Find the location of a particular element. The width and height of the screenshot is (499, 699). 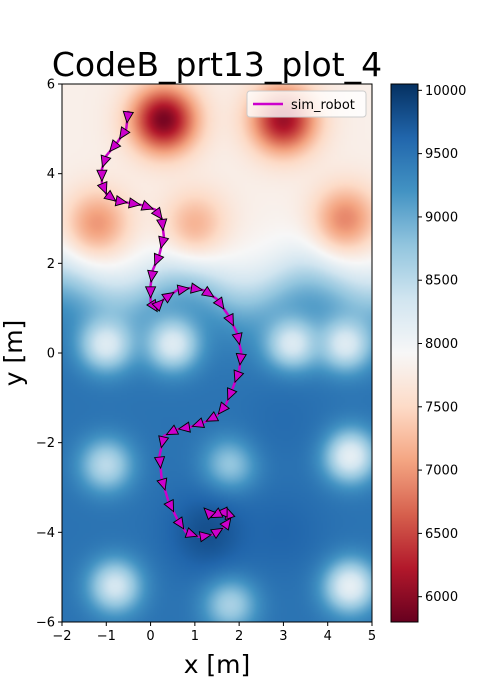

colorbar-ticks: 6000 6500 7000 7500 8000 8500 9000 9500 10000 is located at coordinates (442, 344).